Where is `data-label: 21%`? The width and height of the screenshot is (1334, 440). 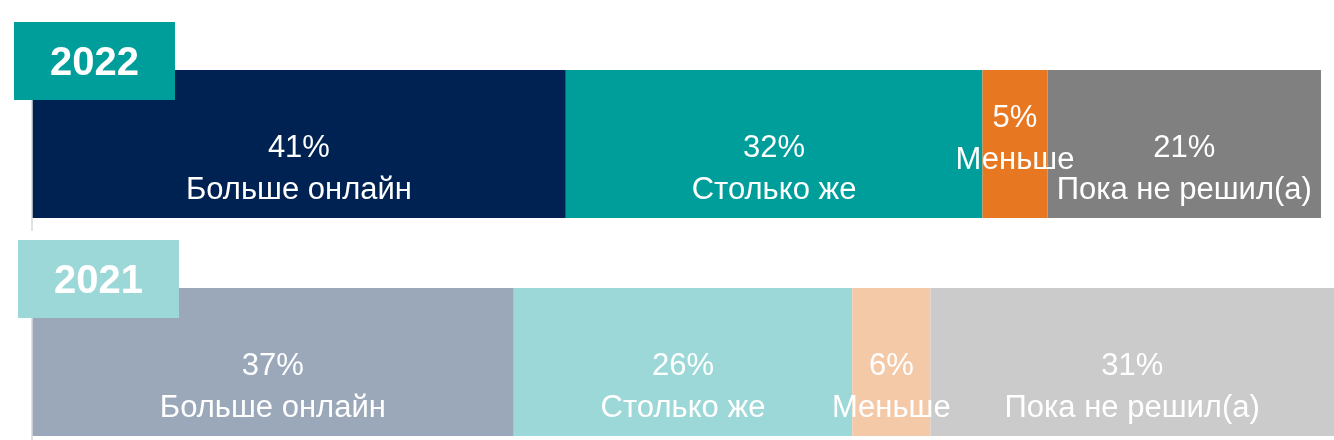
data-label: 21% is located at coordinates (1184, 146).